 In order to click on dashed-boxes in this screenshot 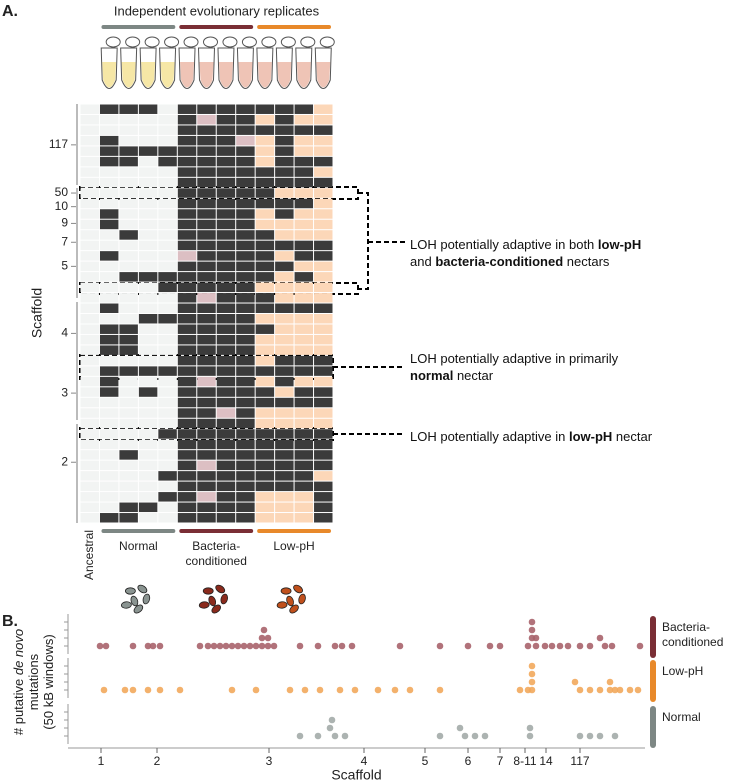, I will do `click(242, 313)`.